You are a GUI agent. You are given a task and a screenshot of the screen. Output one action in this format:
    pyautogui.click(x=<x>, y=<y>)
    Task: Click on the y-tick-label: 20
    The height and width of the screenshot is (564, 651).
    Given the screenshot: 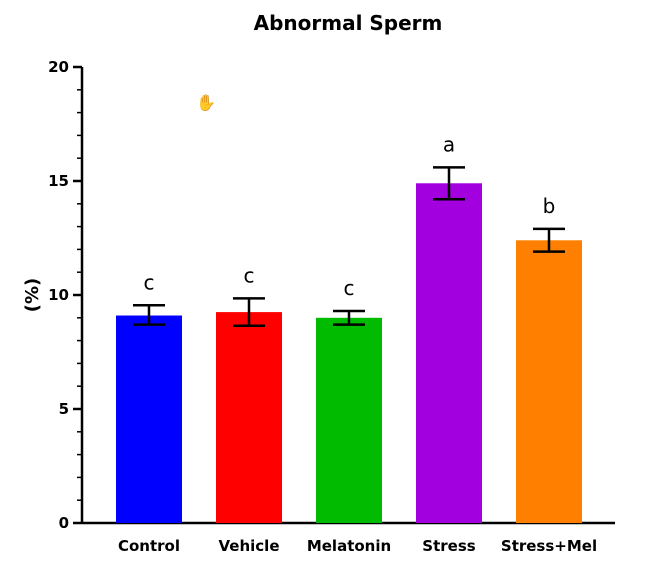 What is the action you would take?
    pyautogui.click(x=58, y=67)
    